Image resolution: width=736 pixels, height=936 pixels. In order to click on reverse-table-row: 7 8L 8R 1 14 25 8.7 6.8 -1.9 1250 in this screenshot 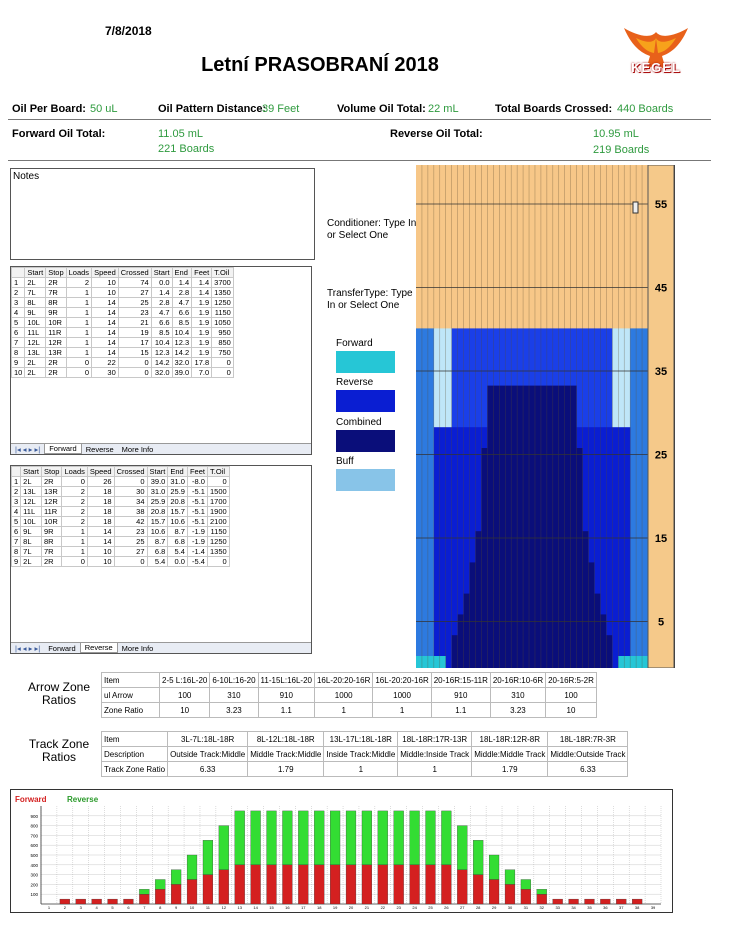, I will do `click(120, 541)`.